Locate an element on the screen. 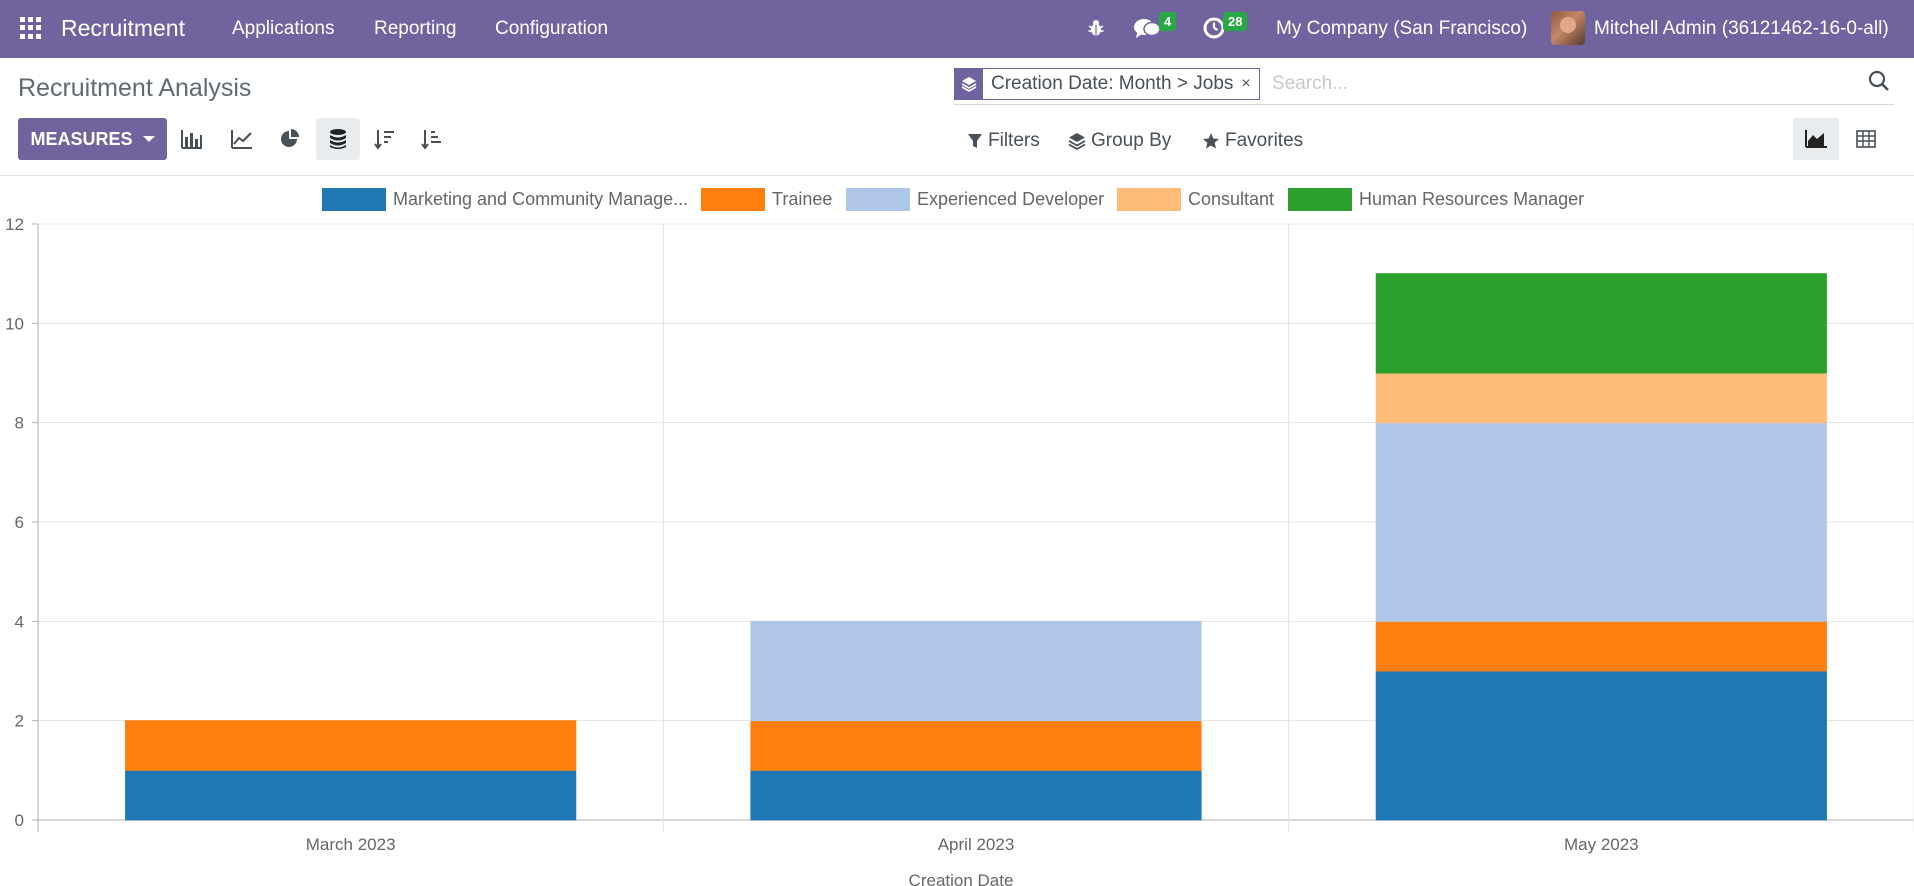  user-menu: Mitchell Admin (36121462-16-0-all) is located at coordinates (1741, 28).